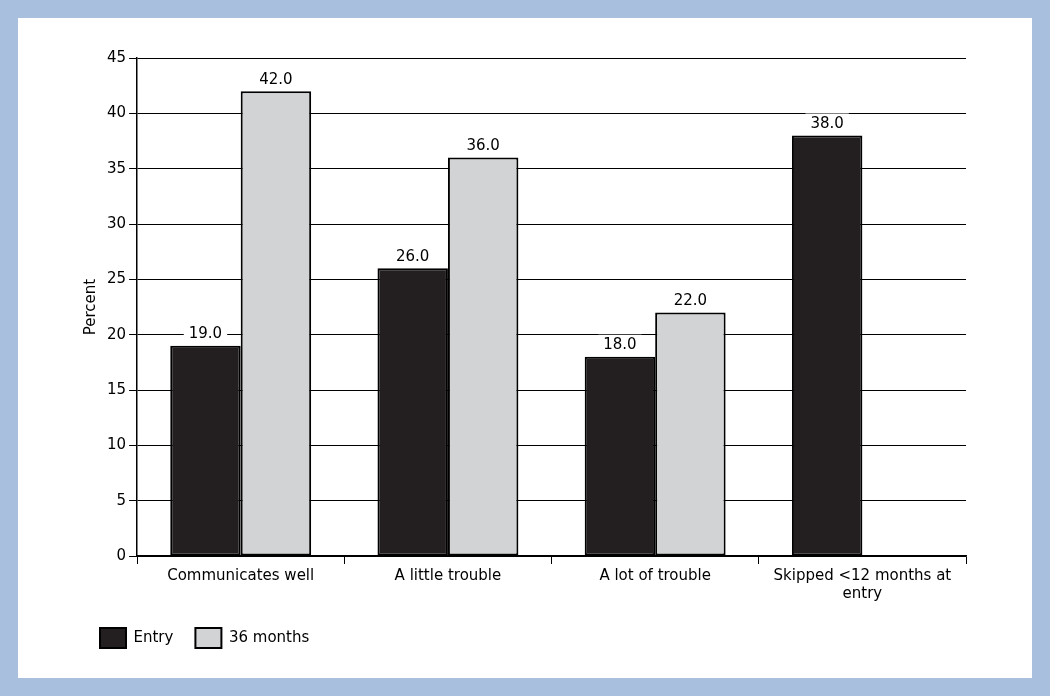  I want to click on x-tick-label: A lot of trouble, so click(655, 574).